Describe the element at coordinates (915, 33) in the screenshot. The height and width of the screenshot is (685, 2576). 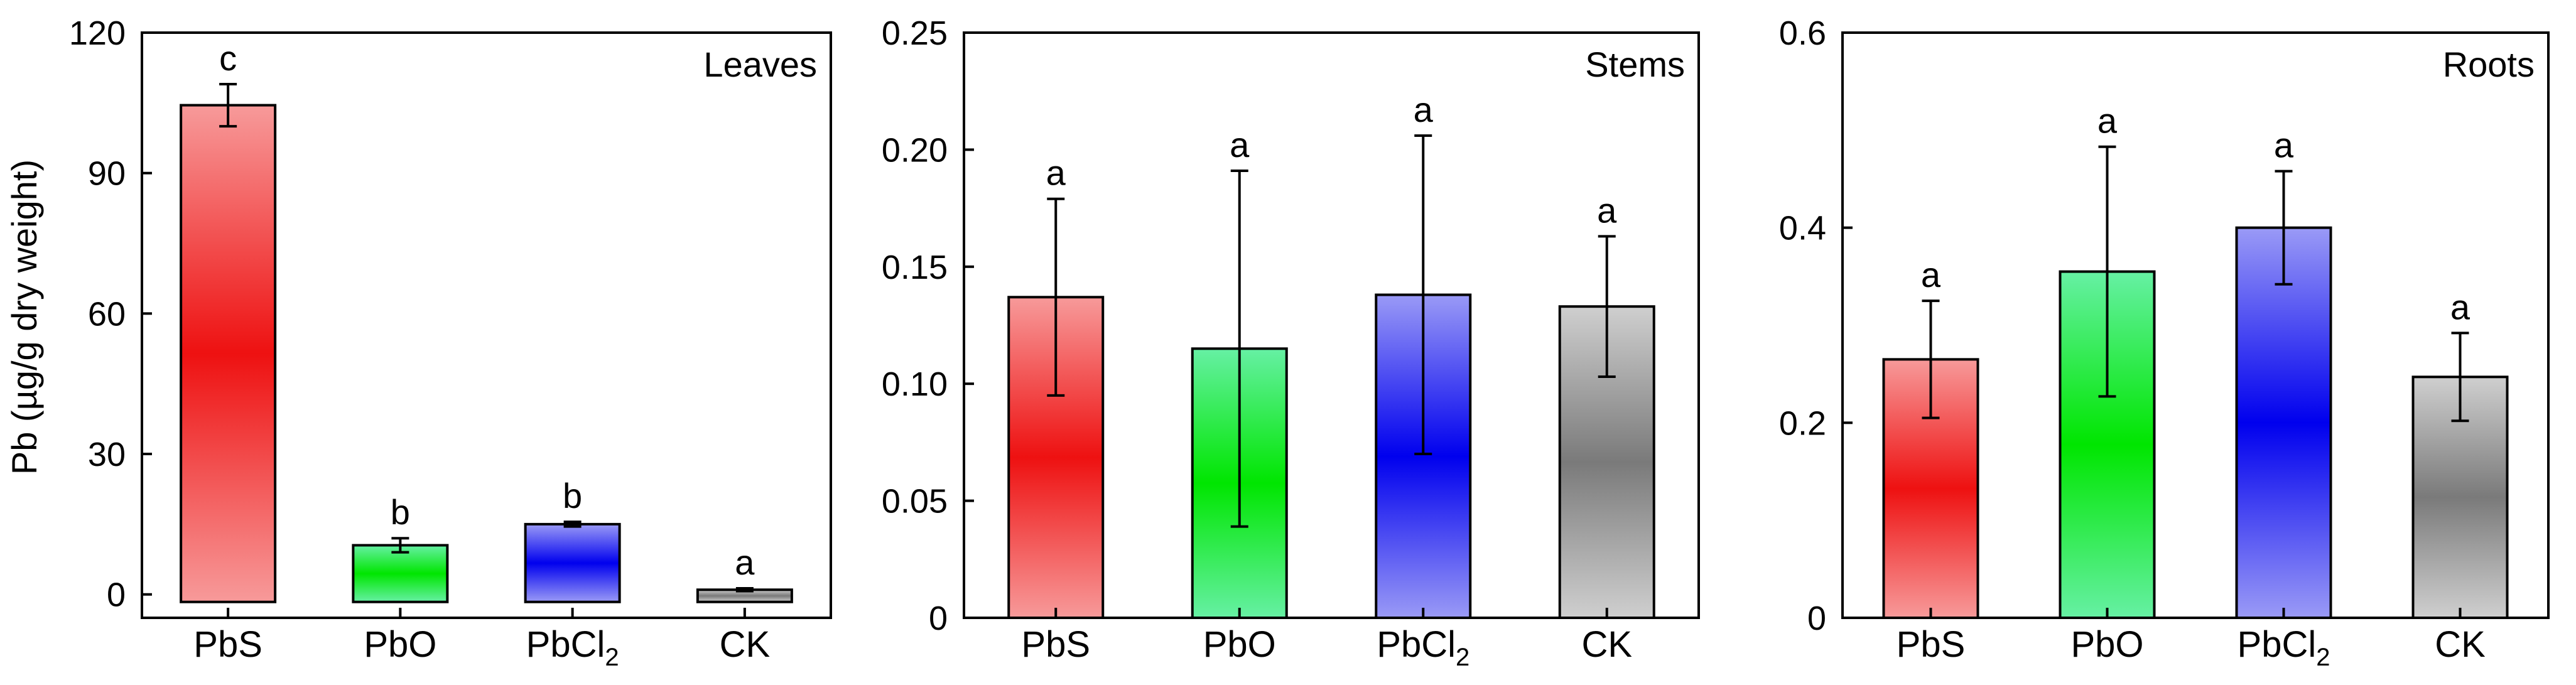
I see `y-tick-label: 0.25` at that location.